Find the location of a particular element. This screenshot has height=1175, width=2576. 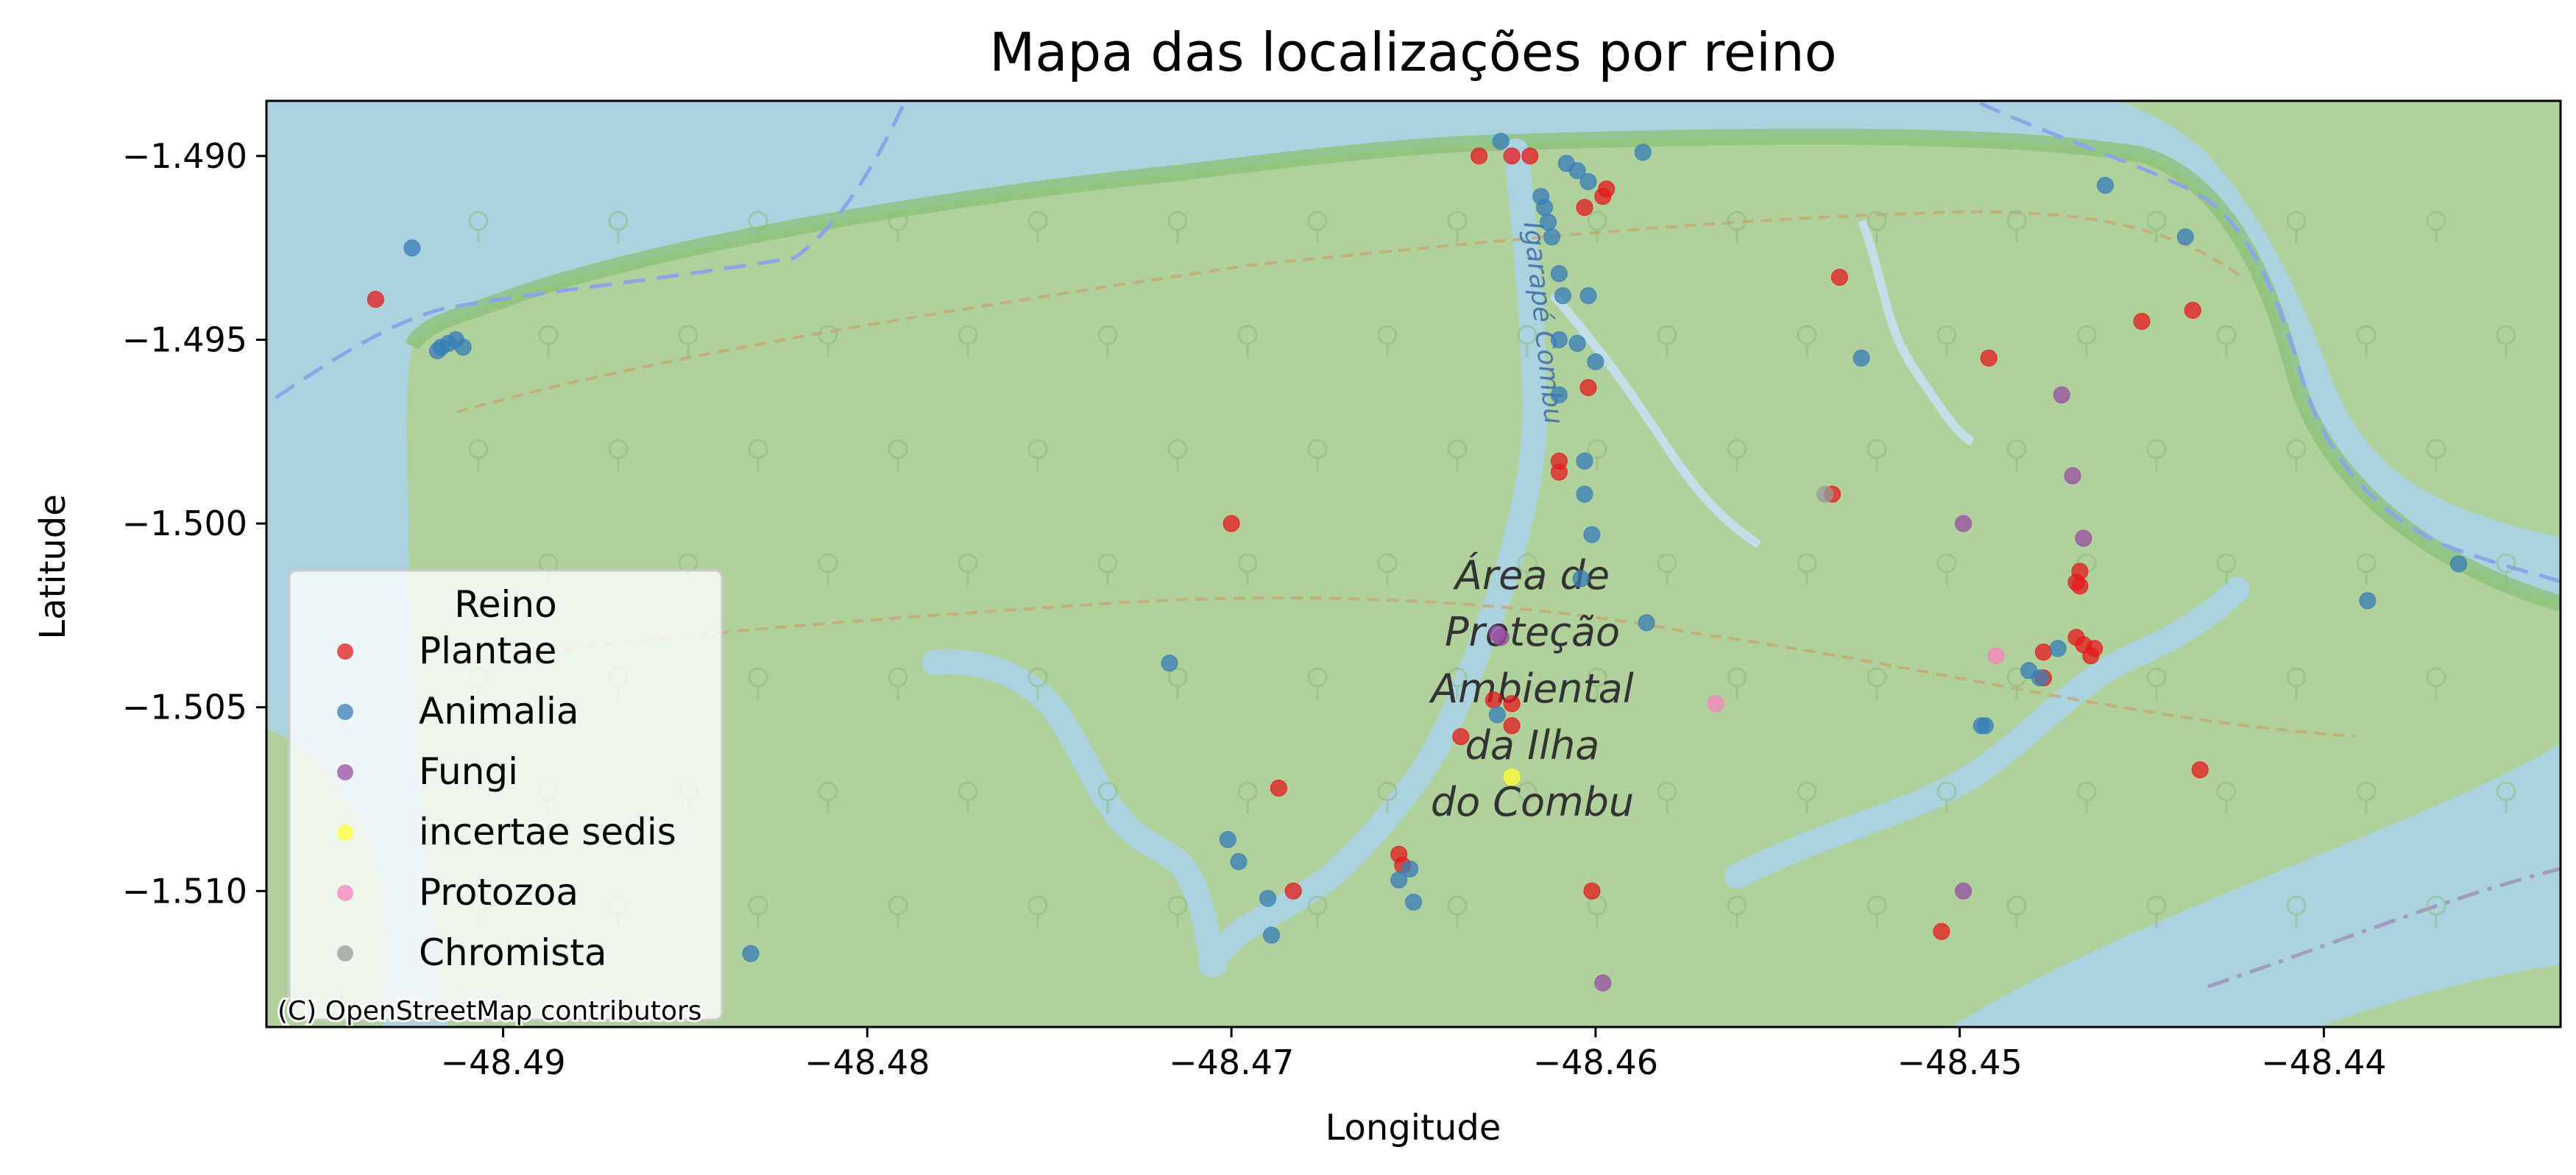

stream-north is located at coordinates (1916, 332).